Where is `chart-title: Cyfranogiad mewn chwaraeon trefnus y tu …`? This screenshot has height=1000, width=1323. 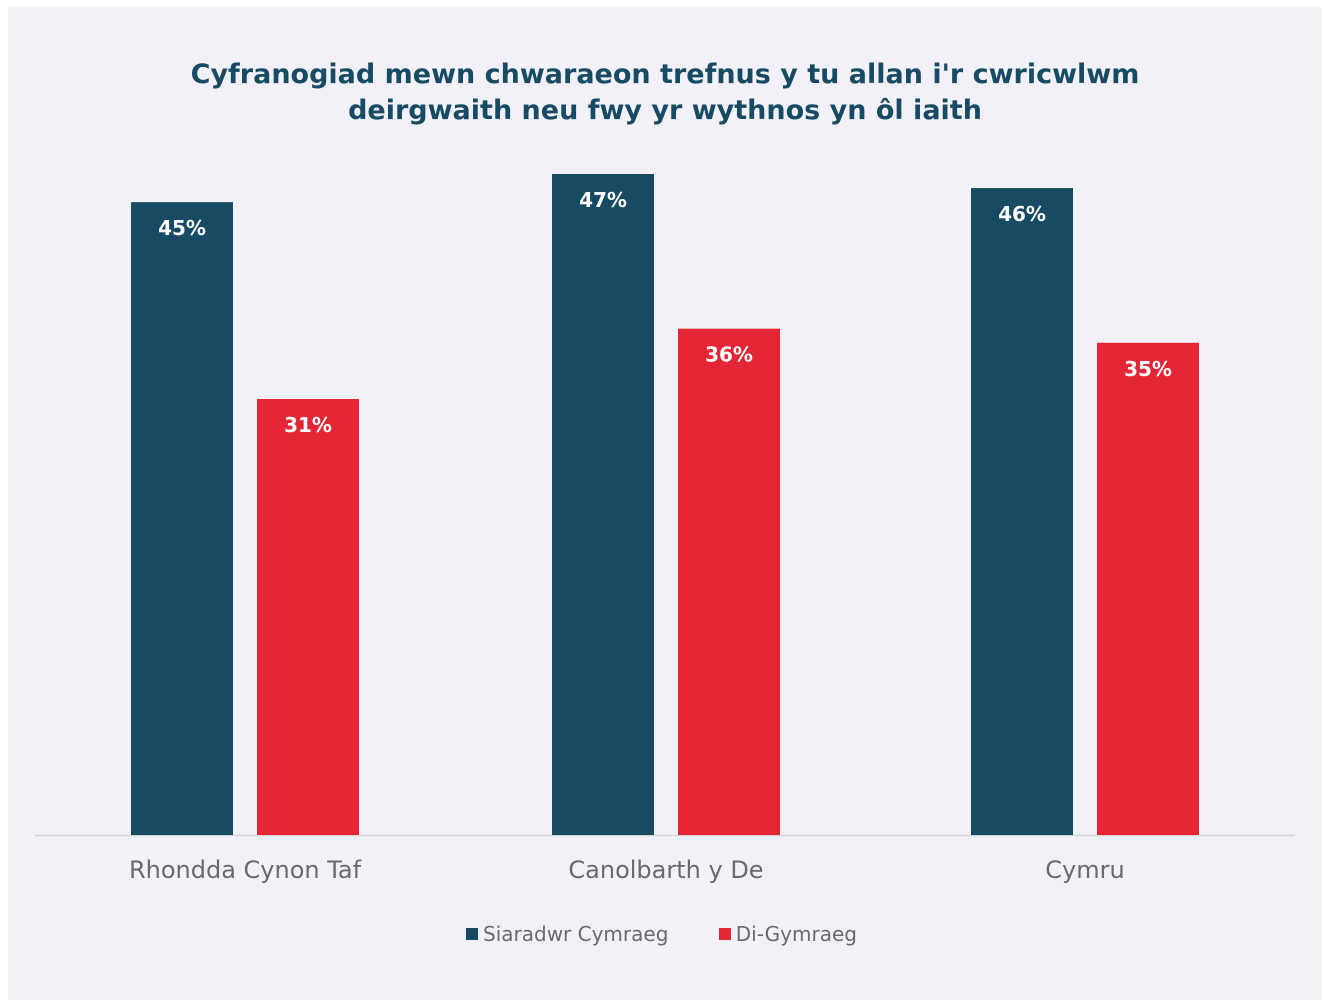
chart-title: Cyfranogiad mewn chwaraeon trefnus y tu … is located at coordinates (665, 93).